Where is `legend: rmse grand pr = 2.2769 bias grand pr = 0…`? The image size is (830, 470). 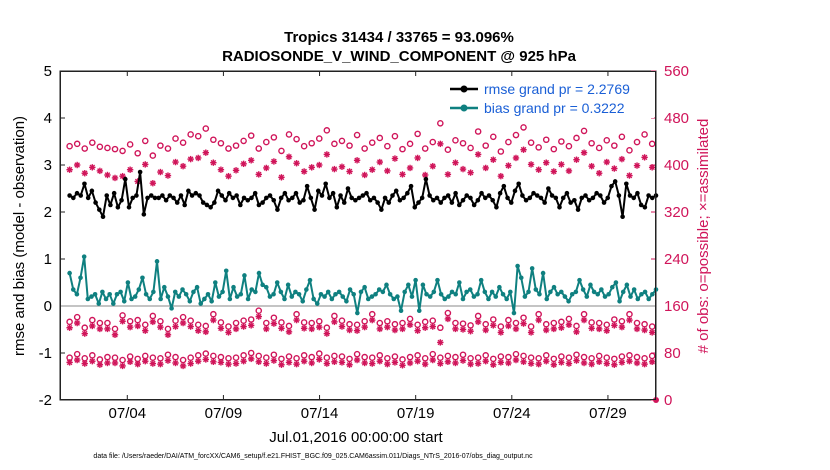 legend: rmse grand pr = 2.2769 bias grand pr = 0… is located at coordinates (549, 98).